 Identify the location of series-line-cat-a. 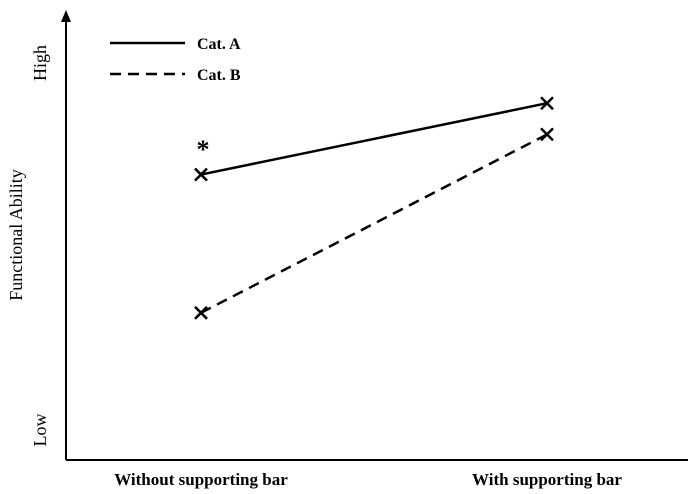
(374, 138).